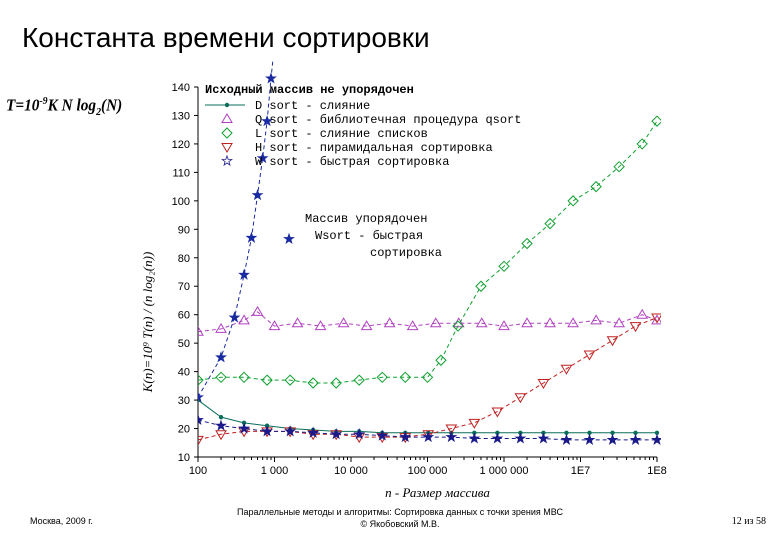 Image resolution: width=780 pixels, height=540 pixels. Describe the element at coordinates (184, 430) in the screenshot. I see `y-tick-label: 20` at that location.